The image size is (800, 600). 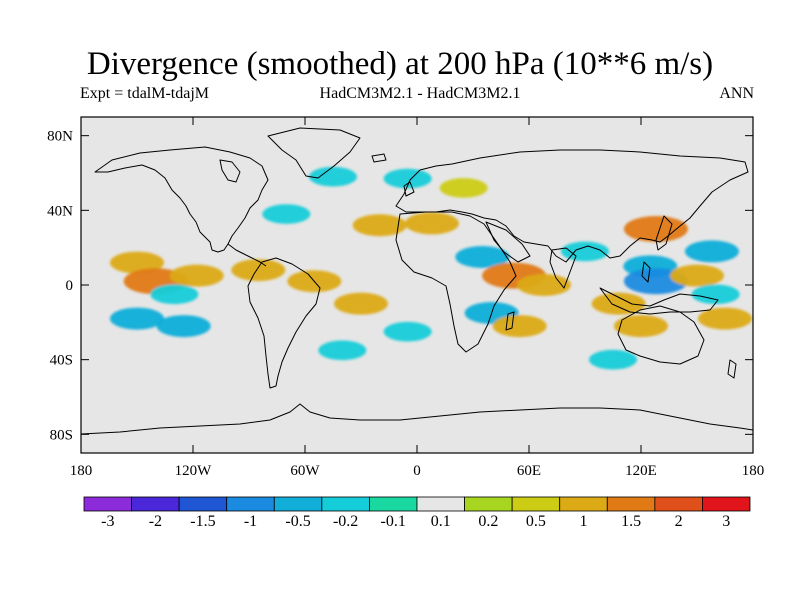 What do you see at coordinates (284, 323) in the screenshot?
I see `coast-south-america` at bounding box center [284, 323].